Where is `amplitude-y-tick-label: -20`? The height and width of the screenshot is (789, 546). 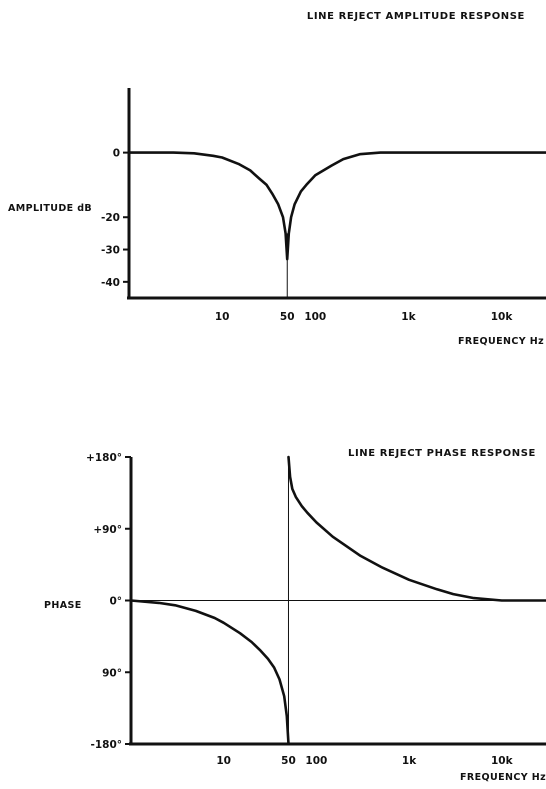
amplitude-y-tick-label: -20 is located at coordinates (110, 218).